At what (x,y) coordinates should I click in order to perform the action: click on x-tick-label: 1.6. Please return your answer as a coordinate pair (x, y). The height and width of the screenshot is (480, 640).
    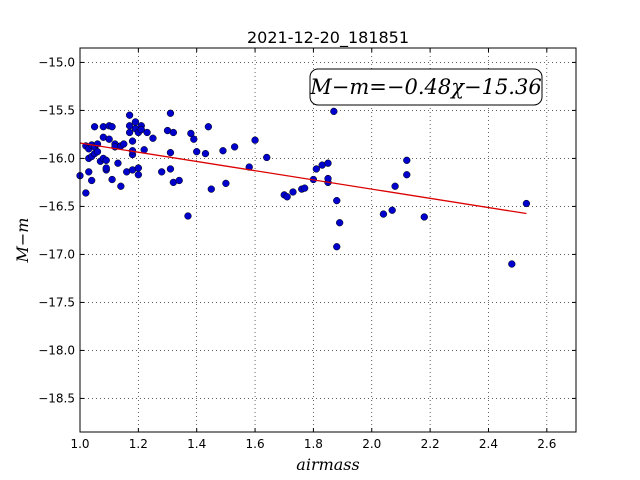
    Looking at the image, I should click on (255, 444).